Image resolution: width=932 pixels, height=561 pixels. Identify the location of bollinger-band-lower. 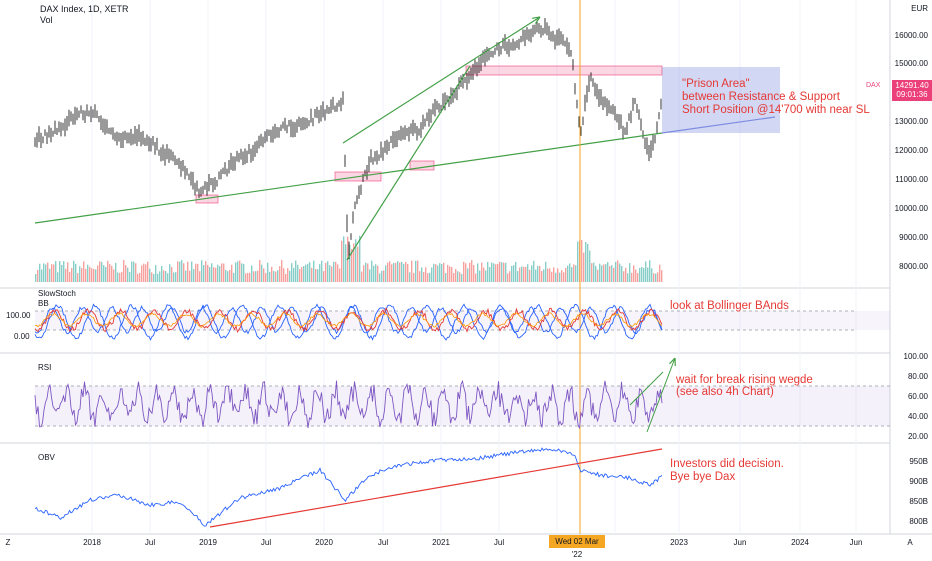
(348, 322).